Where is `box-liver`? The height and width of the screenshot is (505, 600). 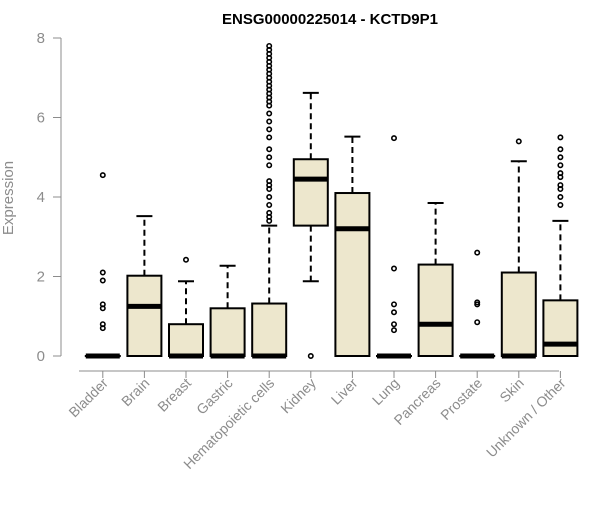 box-liver is located at coordinates (352, 246).